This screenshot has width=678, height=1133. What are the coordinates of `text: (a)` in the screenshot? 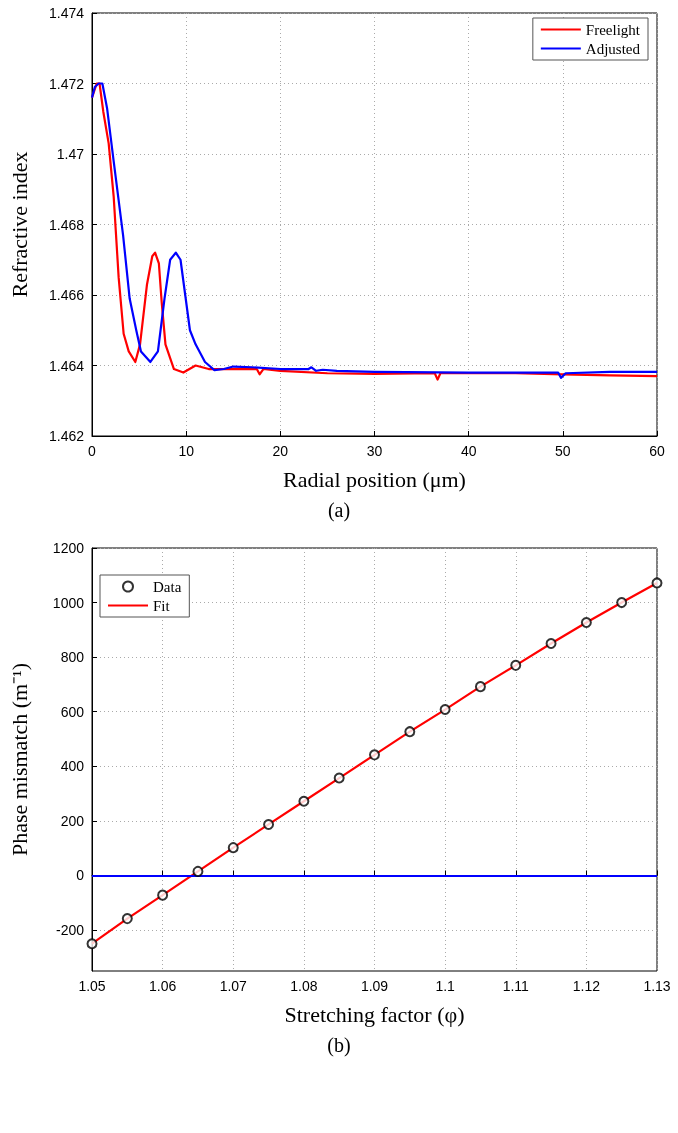 It's located at (339, 511).